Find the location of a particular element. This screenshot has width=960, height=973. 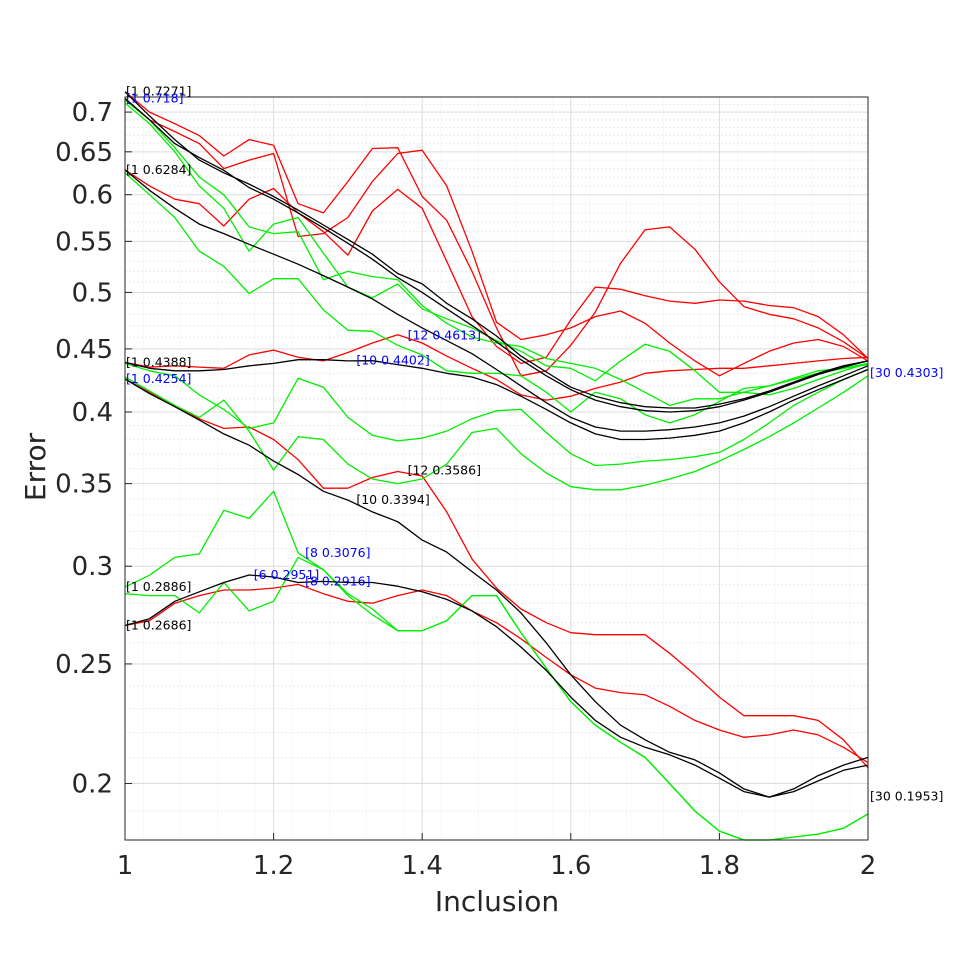

y-tick-label: 0.25 is located at coordinates (84, 665).